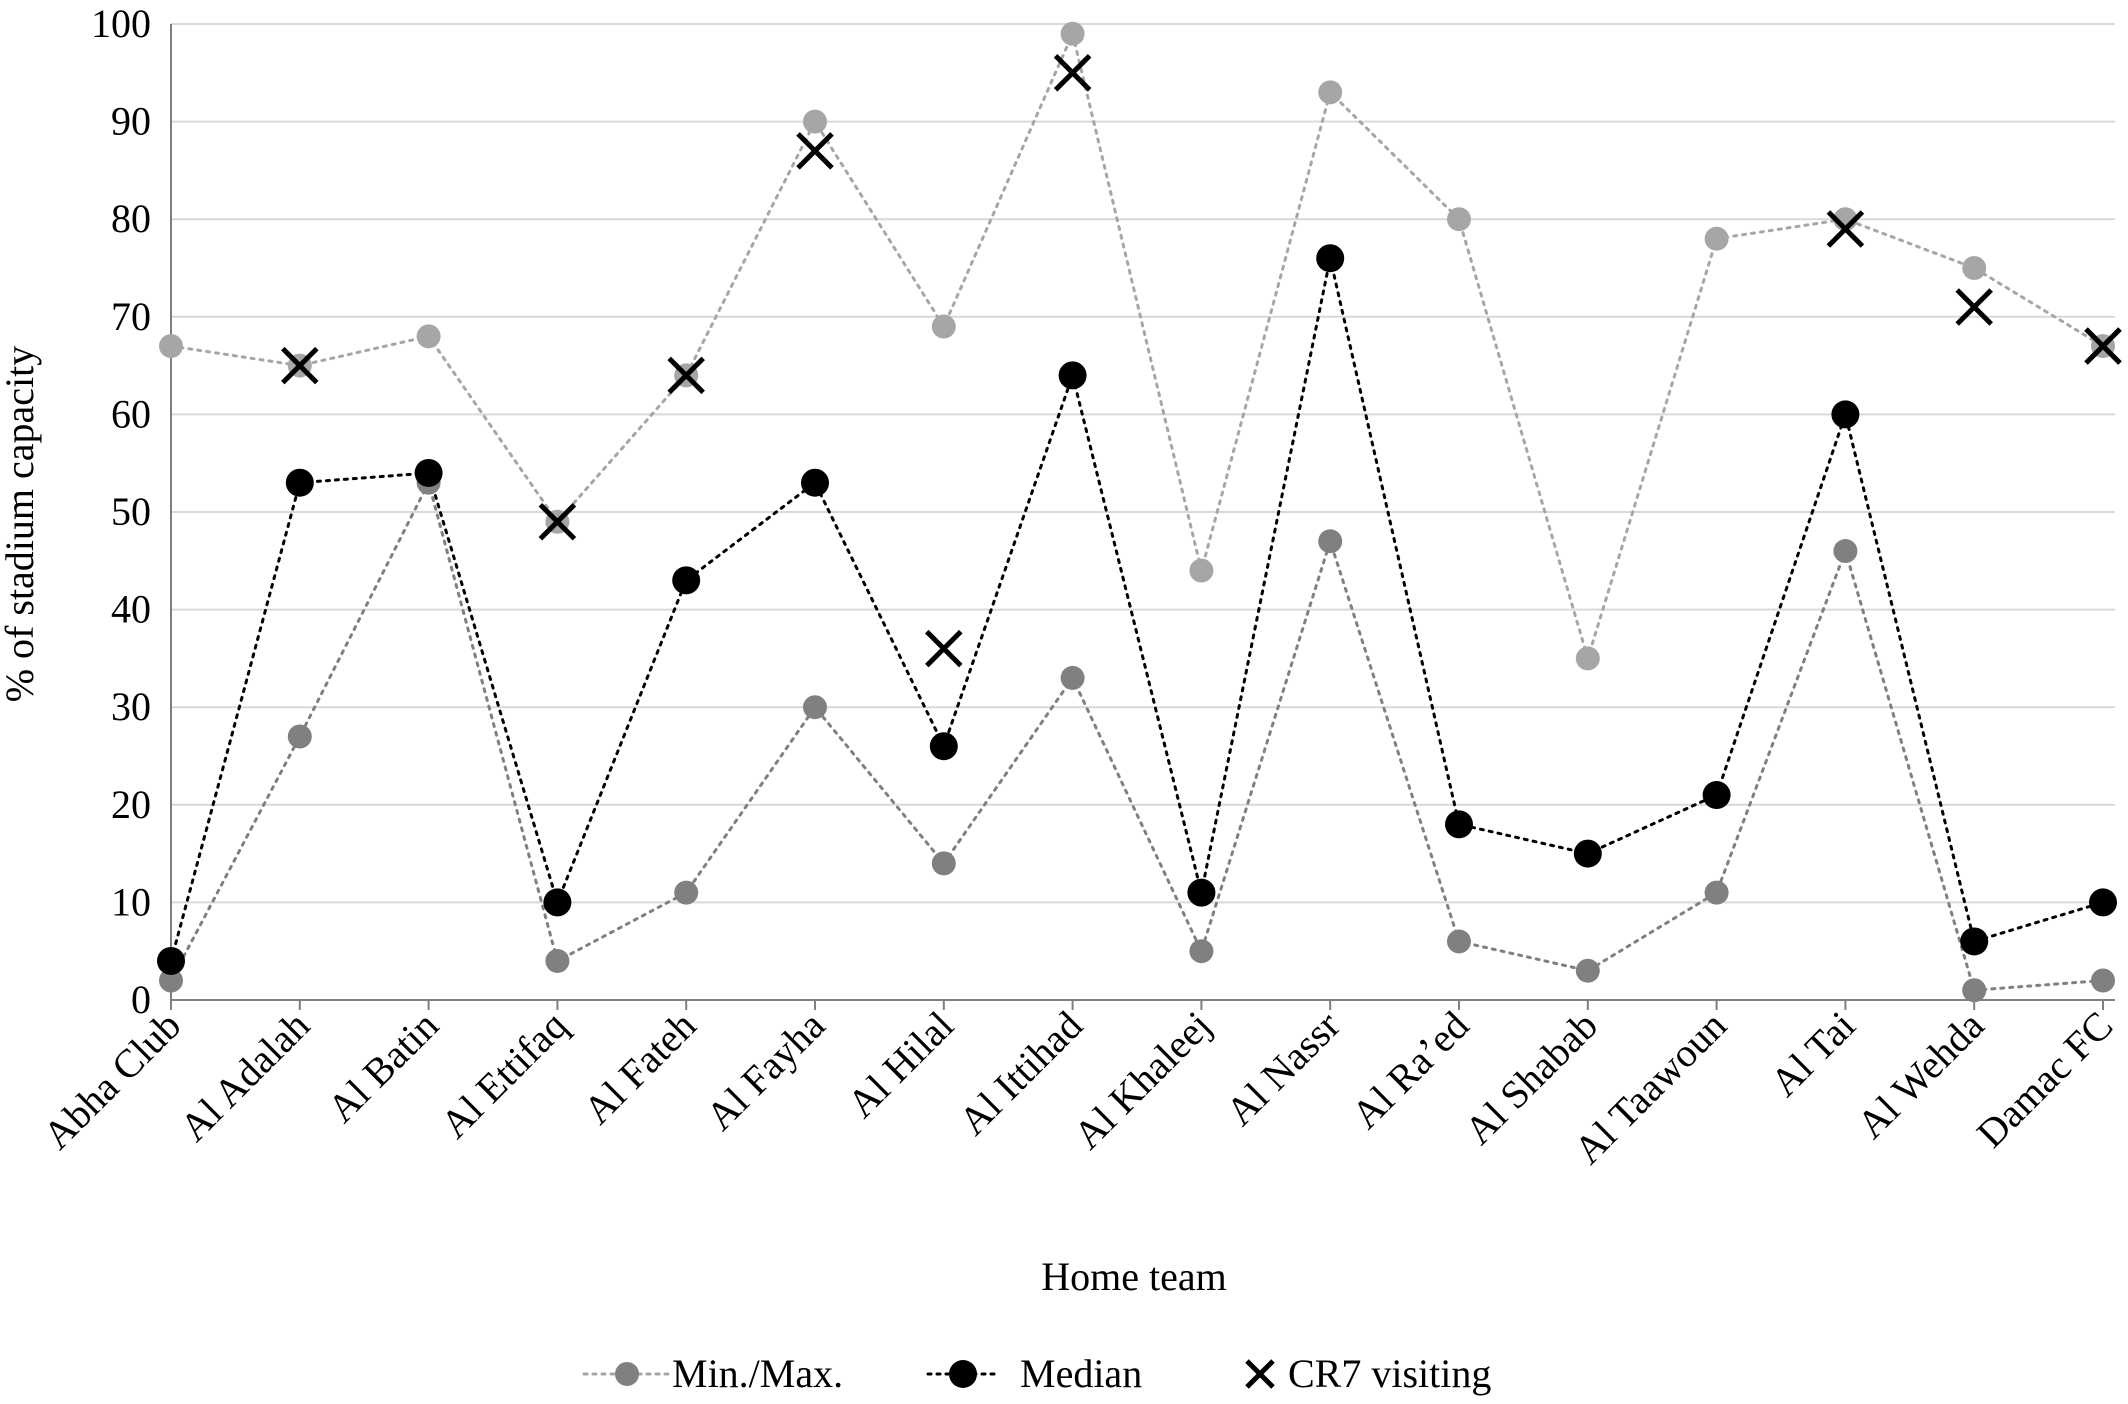 The width and height of the screenshot is (2128, 1404). I want to click on legend-x-marker, so click(1260, 1374).